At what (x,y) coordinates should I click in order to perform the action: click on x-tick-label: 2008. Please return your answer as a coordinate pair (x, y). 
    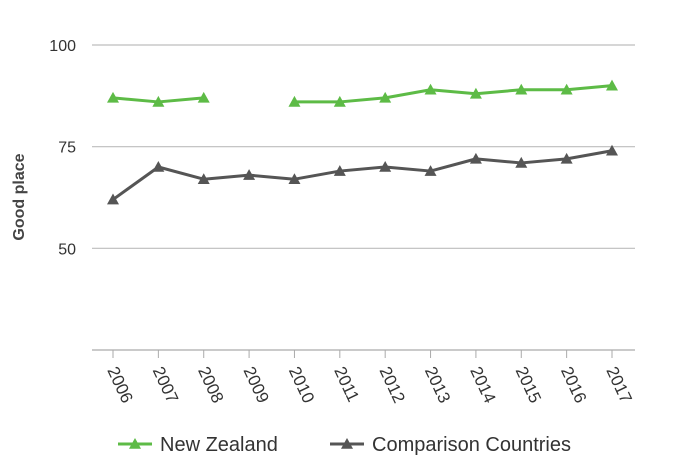
    Looking at the image, I should click on (210, 385).